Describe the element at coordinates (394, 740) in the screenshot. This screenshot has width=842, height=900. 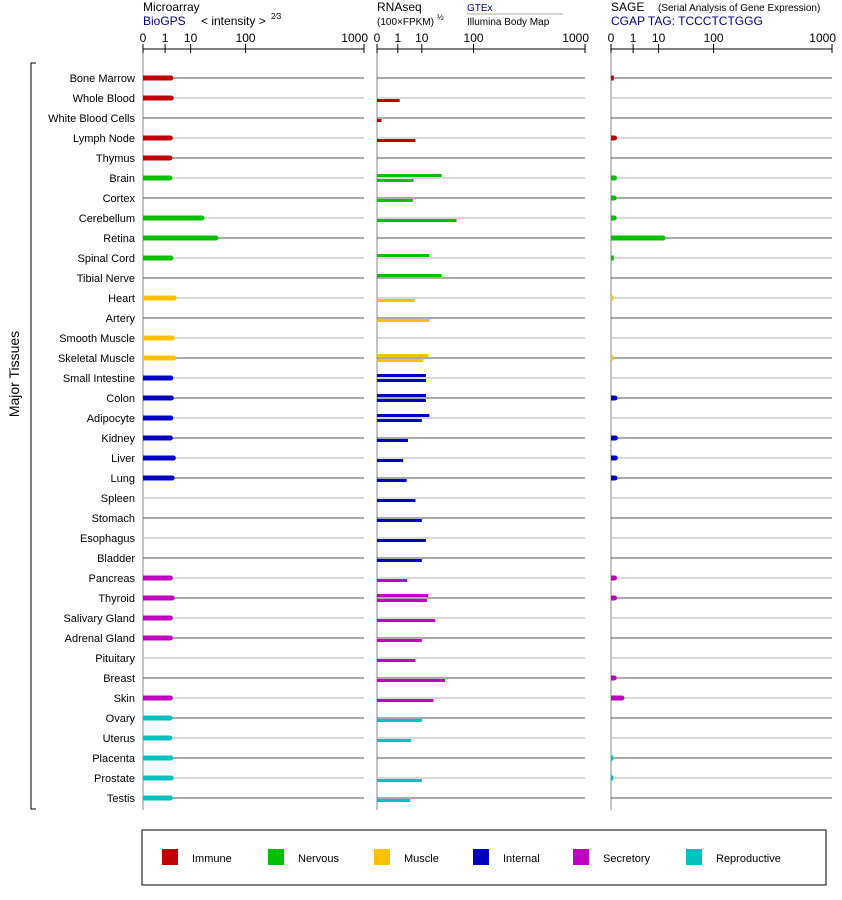
I see `bar-illumina-uterus` at that location.